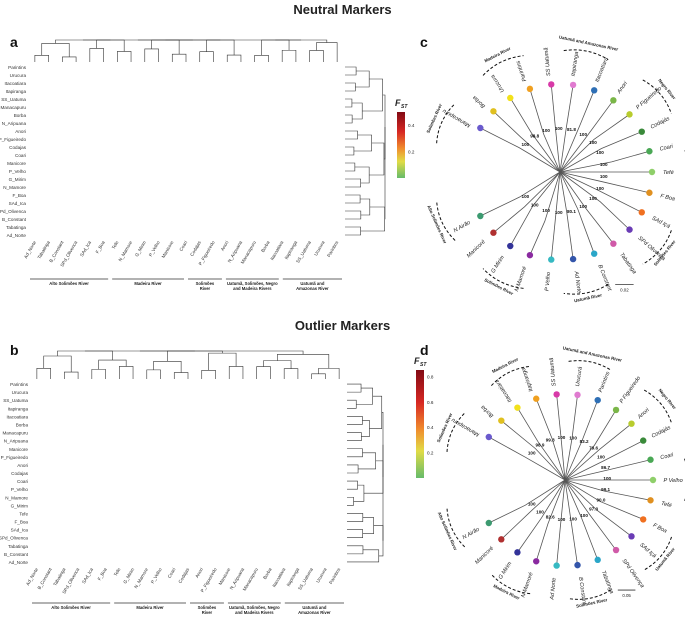  What do you see at coordinates (90, 100) in the screenshot?
I see `a-cell-value: 0.115` at bounding box center [90, 100].